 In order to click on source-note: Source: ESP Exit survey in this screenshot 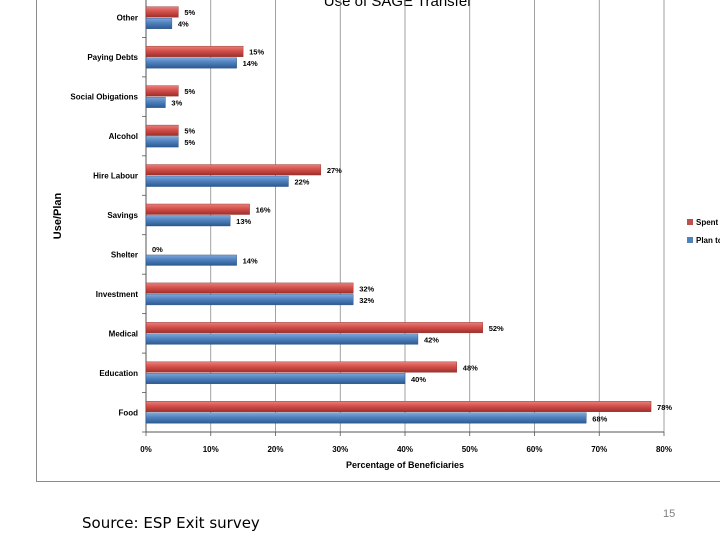, I will do `click(171, 523)`.